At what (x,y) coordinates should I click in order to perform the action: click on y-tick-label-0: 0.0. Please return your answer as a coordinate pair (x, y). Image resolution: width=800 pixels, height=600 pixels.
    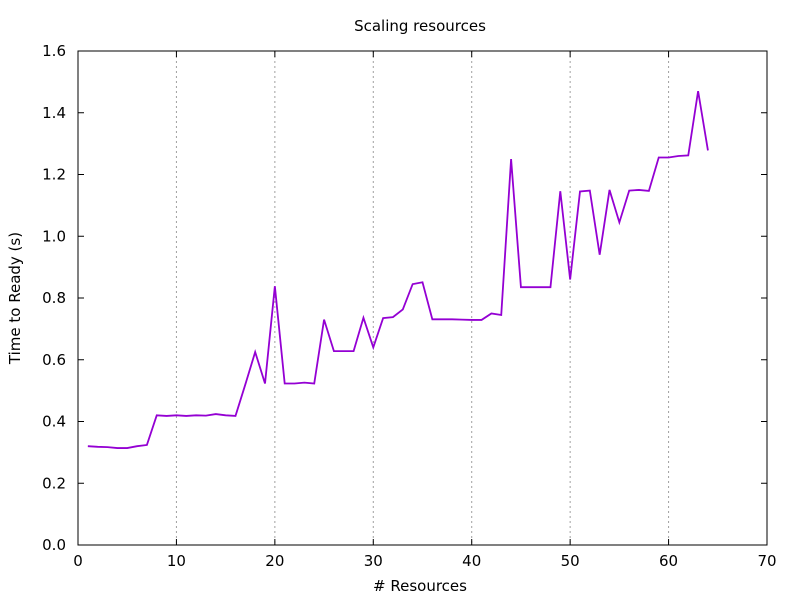
    Looking at the image, I should click on (54, 545).